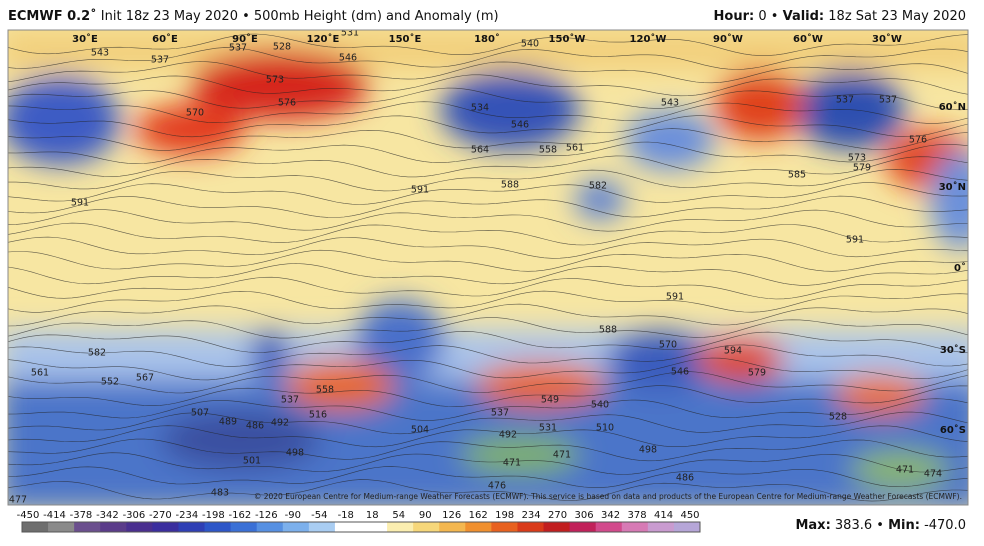 This screenshot has height=546, width=984. What do you see at coordinates (804, 16) in the screenshot?
I see `valid-label: Valid:` at bounding box center [804, 16].